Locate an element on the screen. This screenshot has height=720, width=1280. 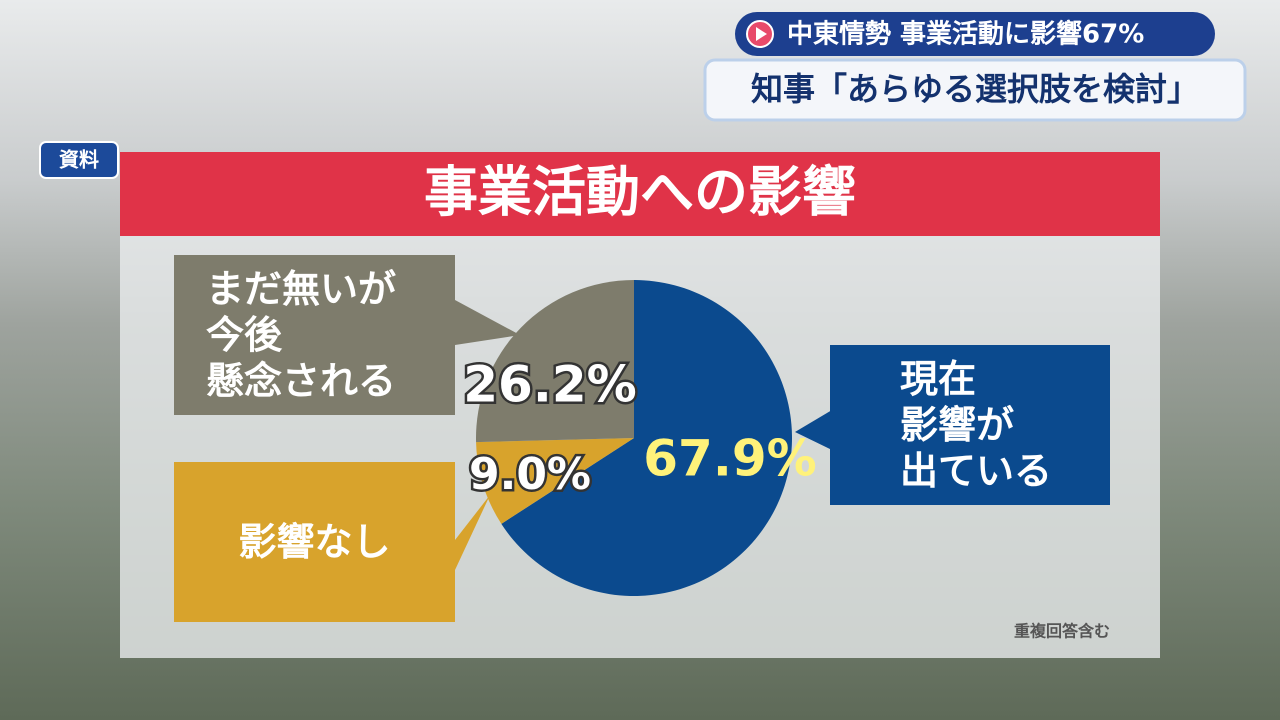
title-bar is located at coordinates (640, 194).